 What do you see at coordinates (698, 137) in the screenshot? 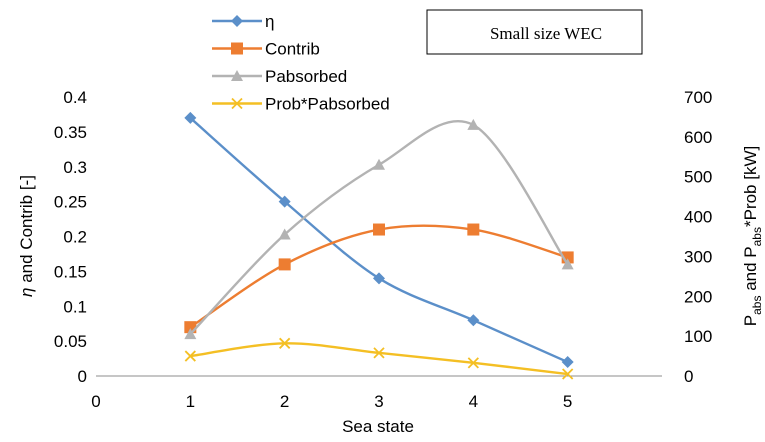
I see `y-right-tick-label: 600` at bounding box center [698, 137].